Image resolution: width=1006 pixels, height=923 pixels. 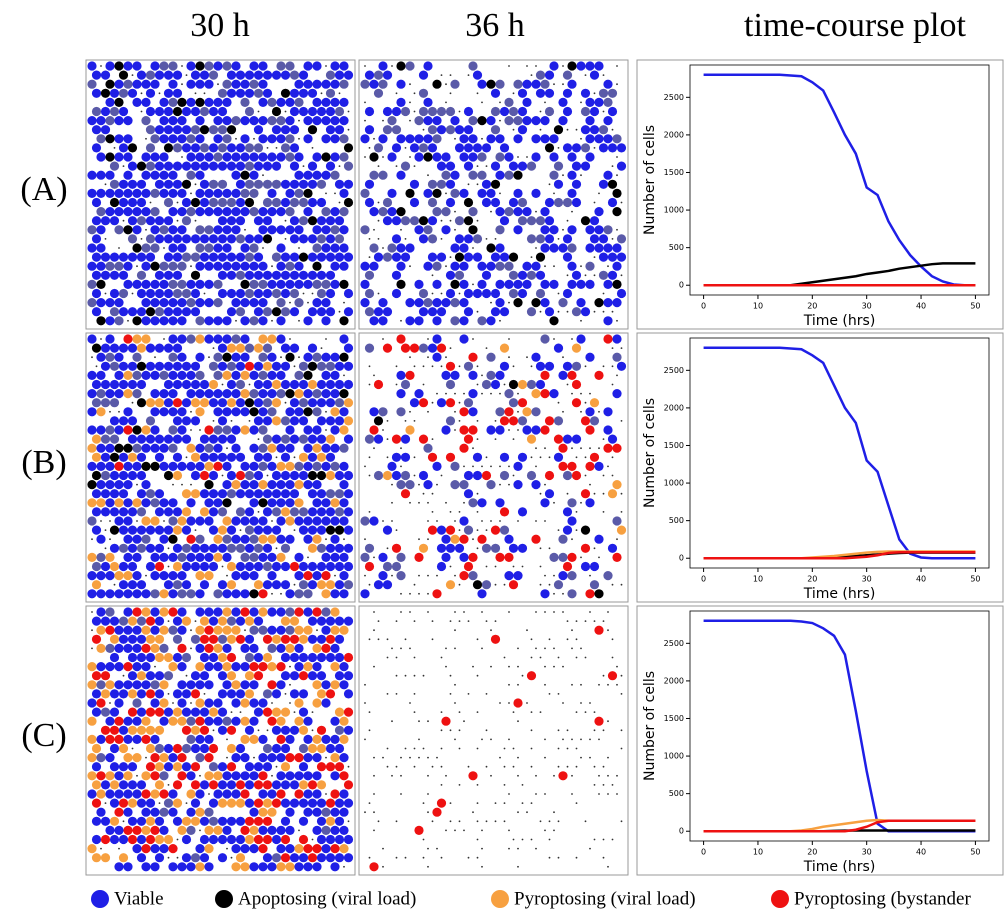 I want to click on y-tick-label: 2500, so click(x=674, y=370).